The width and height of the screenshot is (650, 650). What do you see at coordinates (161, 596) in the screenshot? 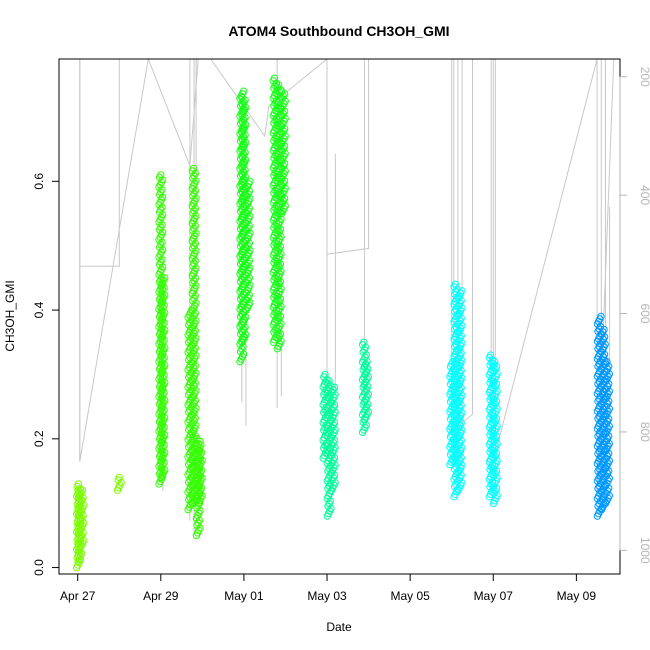
I see `x-tick-label: Apr 29` at bounding box center [161, 596].